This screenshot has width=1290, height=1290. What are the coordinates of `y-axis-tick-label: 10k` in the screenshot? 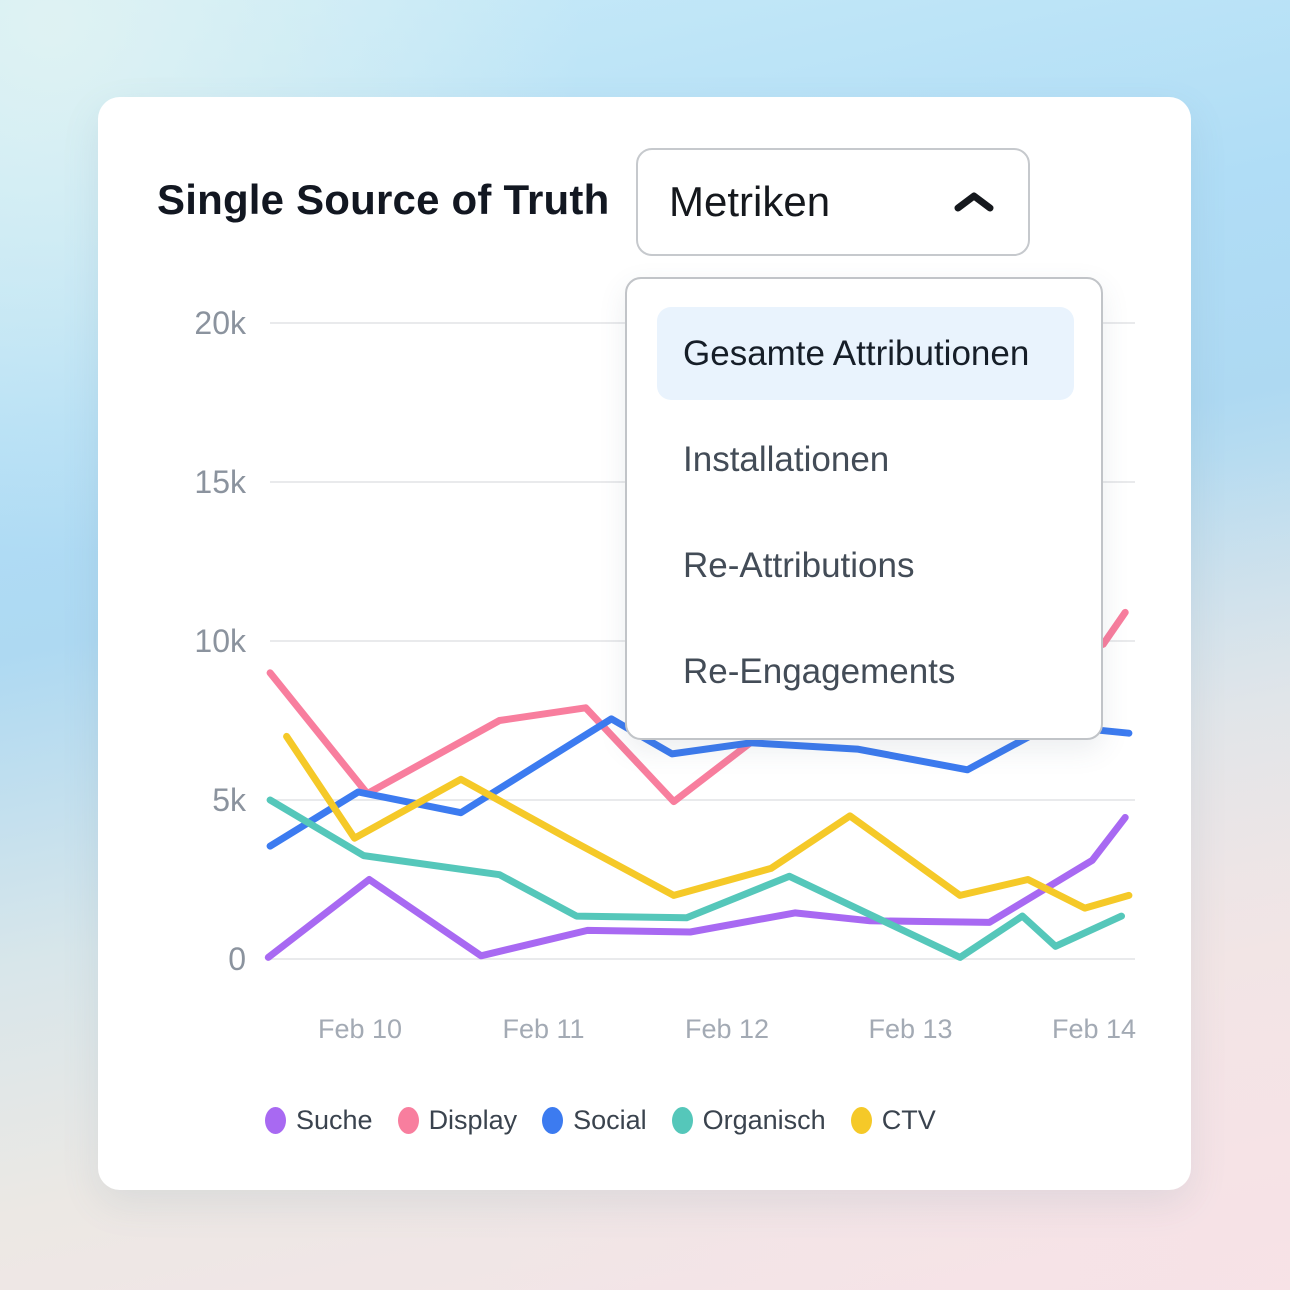 It's located at (220, 641).